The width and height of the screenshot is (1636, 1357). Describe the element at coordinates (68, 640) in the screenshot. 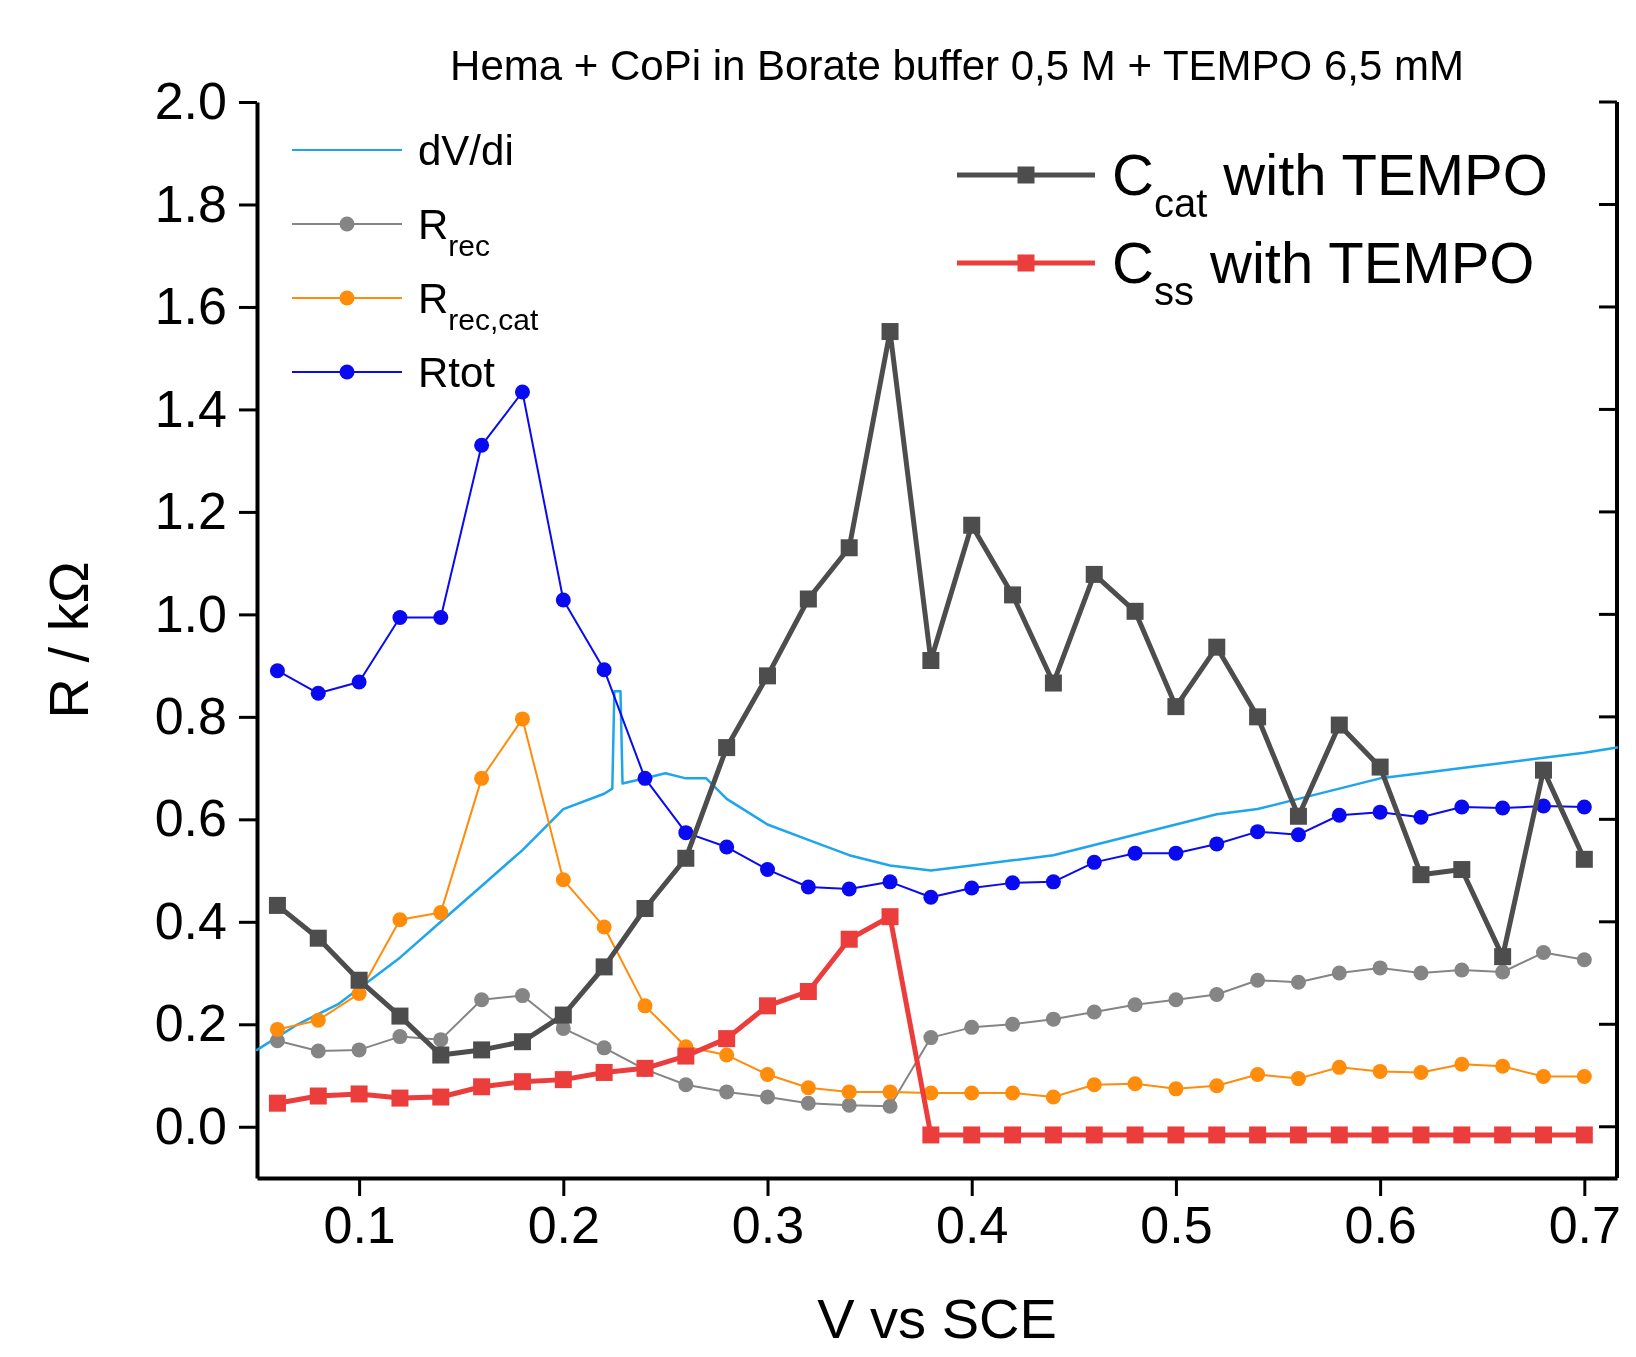

I see `y-axis-title: R / kΩ` at that location.